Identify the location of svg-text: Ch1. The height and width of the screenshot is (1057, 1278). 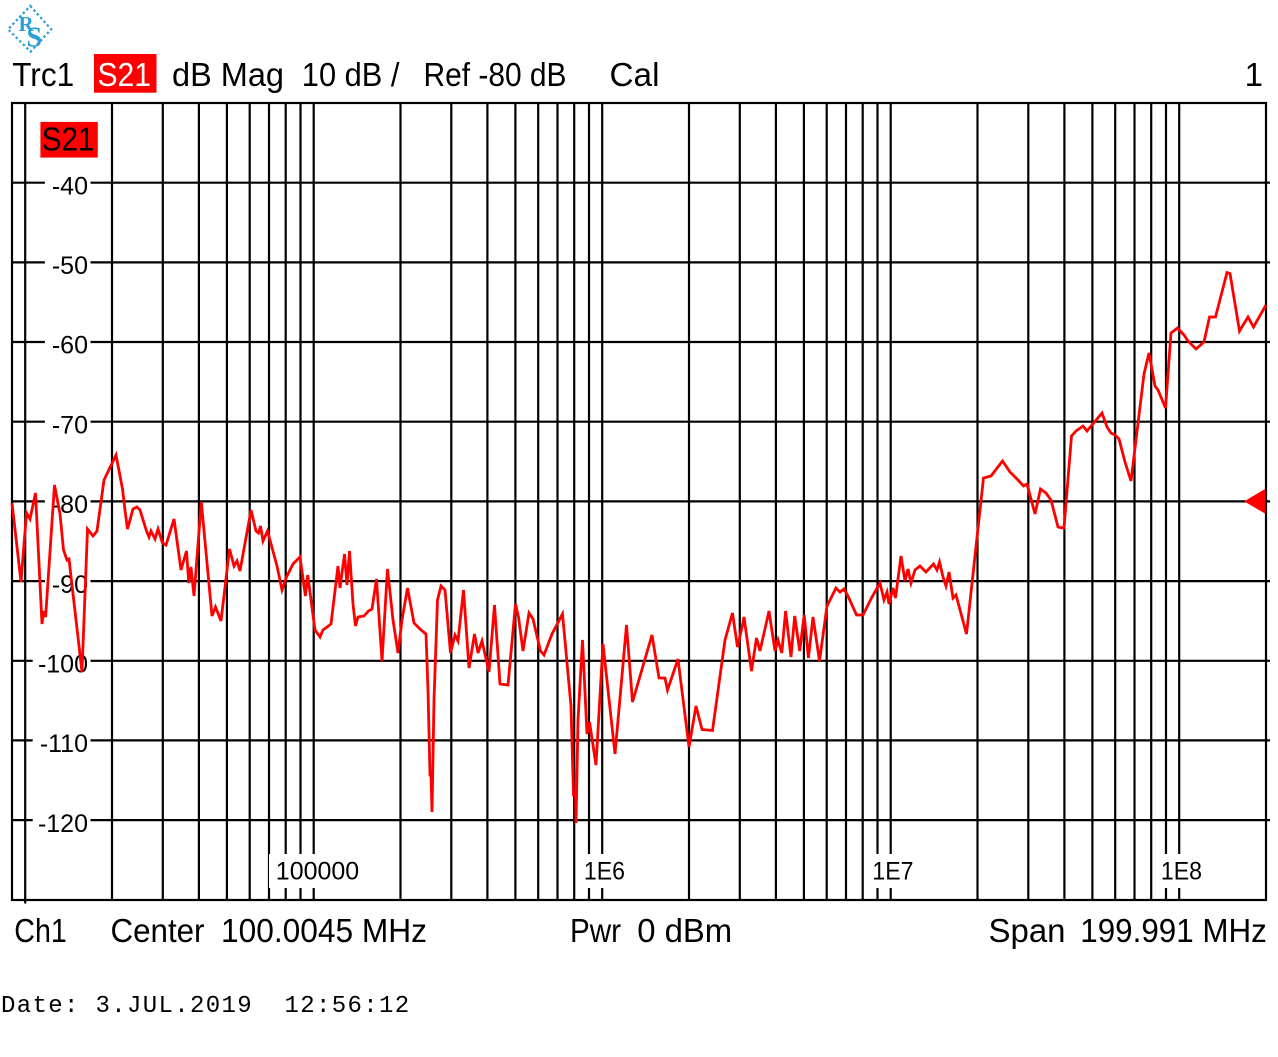
(40, 930).